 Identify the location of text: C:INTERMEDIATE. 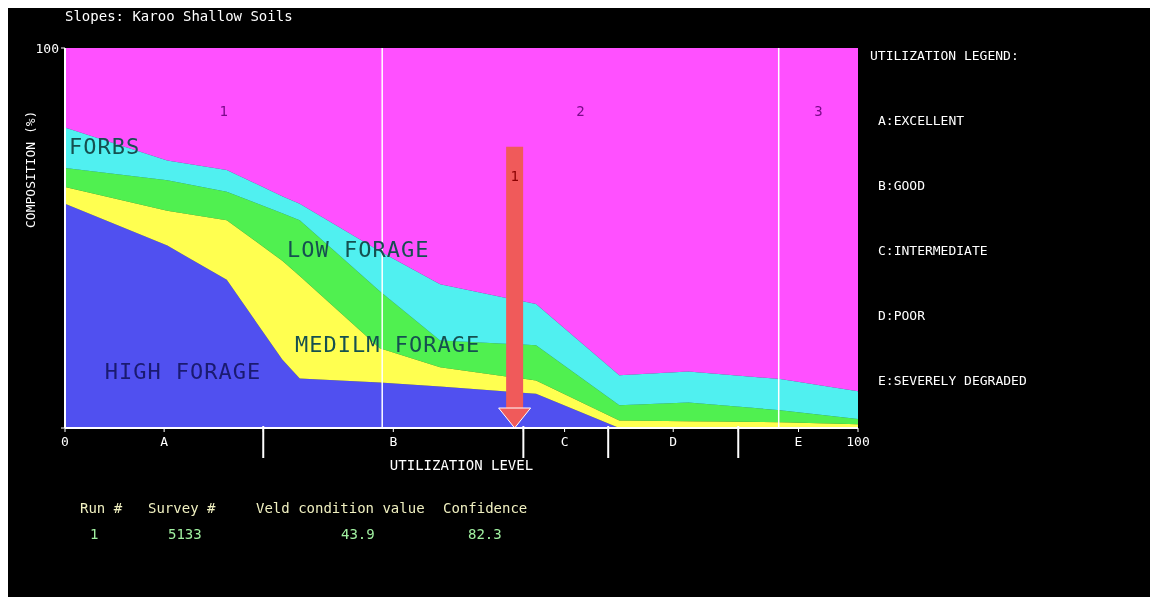
(933, 250).